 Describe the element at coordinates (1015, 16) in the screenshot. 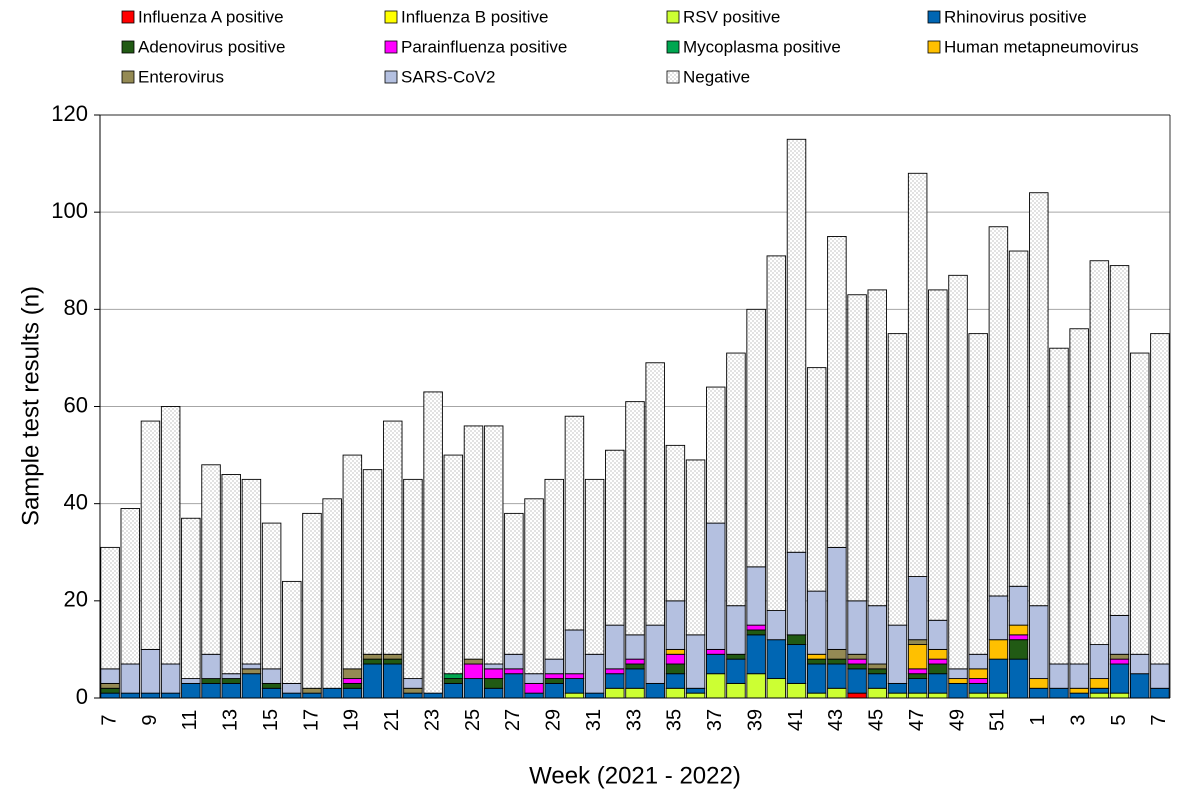

I see `legend-label: Rhinovirus positive` at that location.